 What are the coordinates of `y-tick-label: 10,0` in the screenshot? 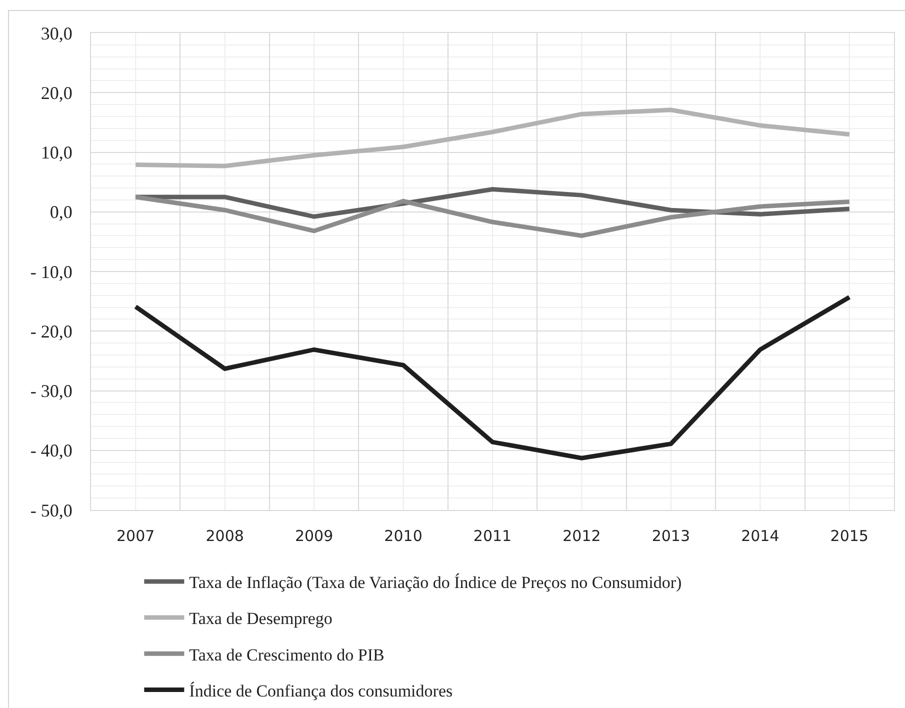 It's located at (56, 152).